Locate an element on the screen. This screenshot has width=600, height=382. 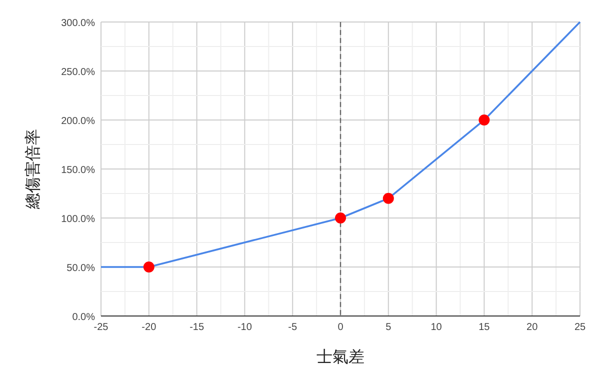
y-tick-label: 0.0% is located at coordinates (84, 317).